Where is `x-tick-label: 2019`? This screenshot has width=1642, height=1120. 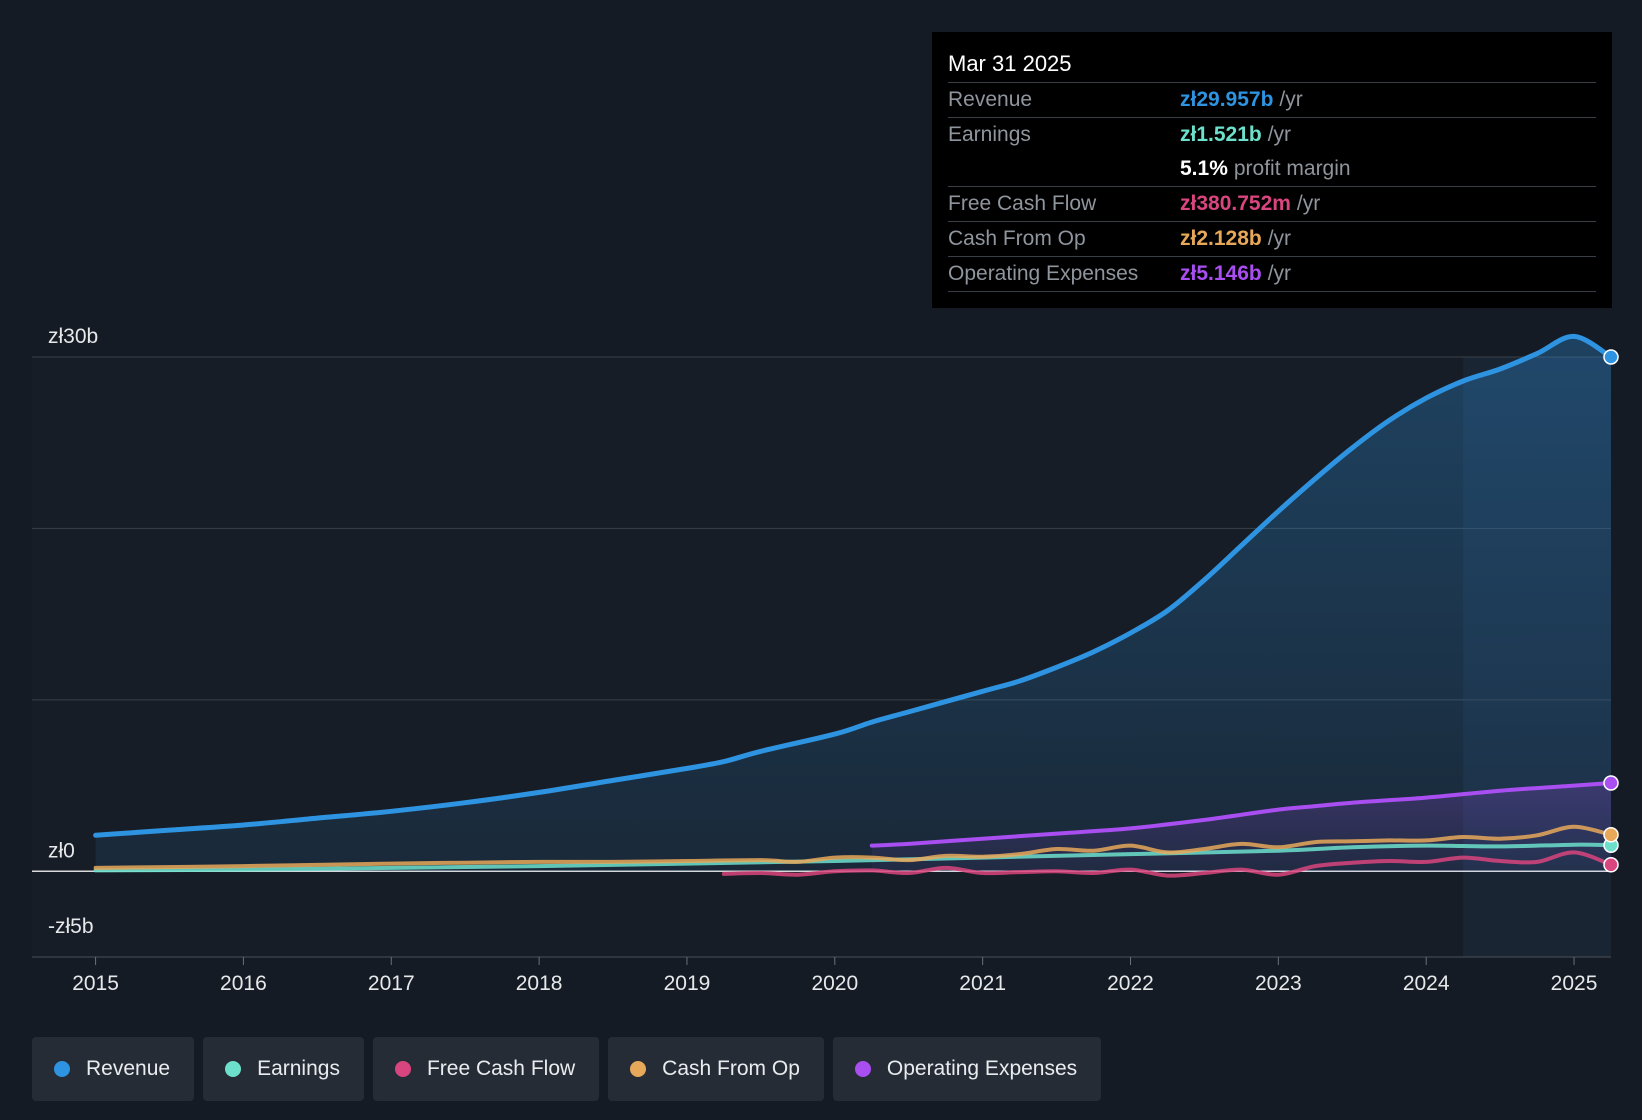
x-tick-label: 2019 is located at coordinates (687, 983).